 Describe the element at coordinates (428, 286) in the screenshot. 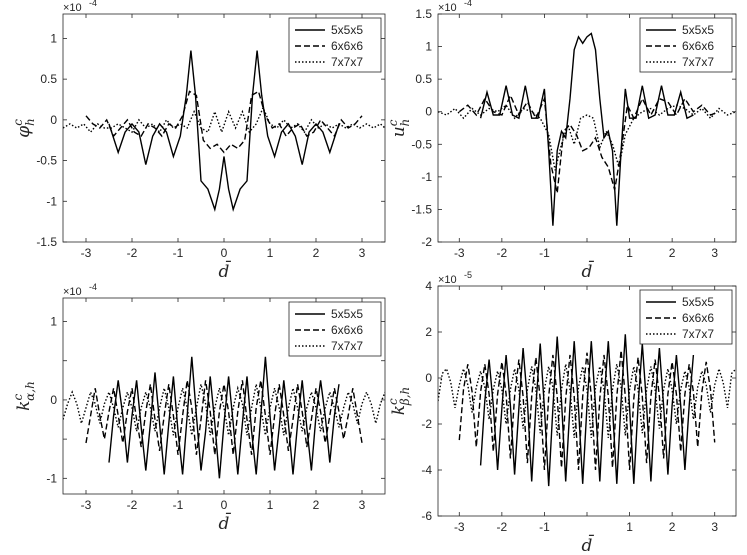

I see `y-tick-label: 4` at that location.